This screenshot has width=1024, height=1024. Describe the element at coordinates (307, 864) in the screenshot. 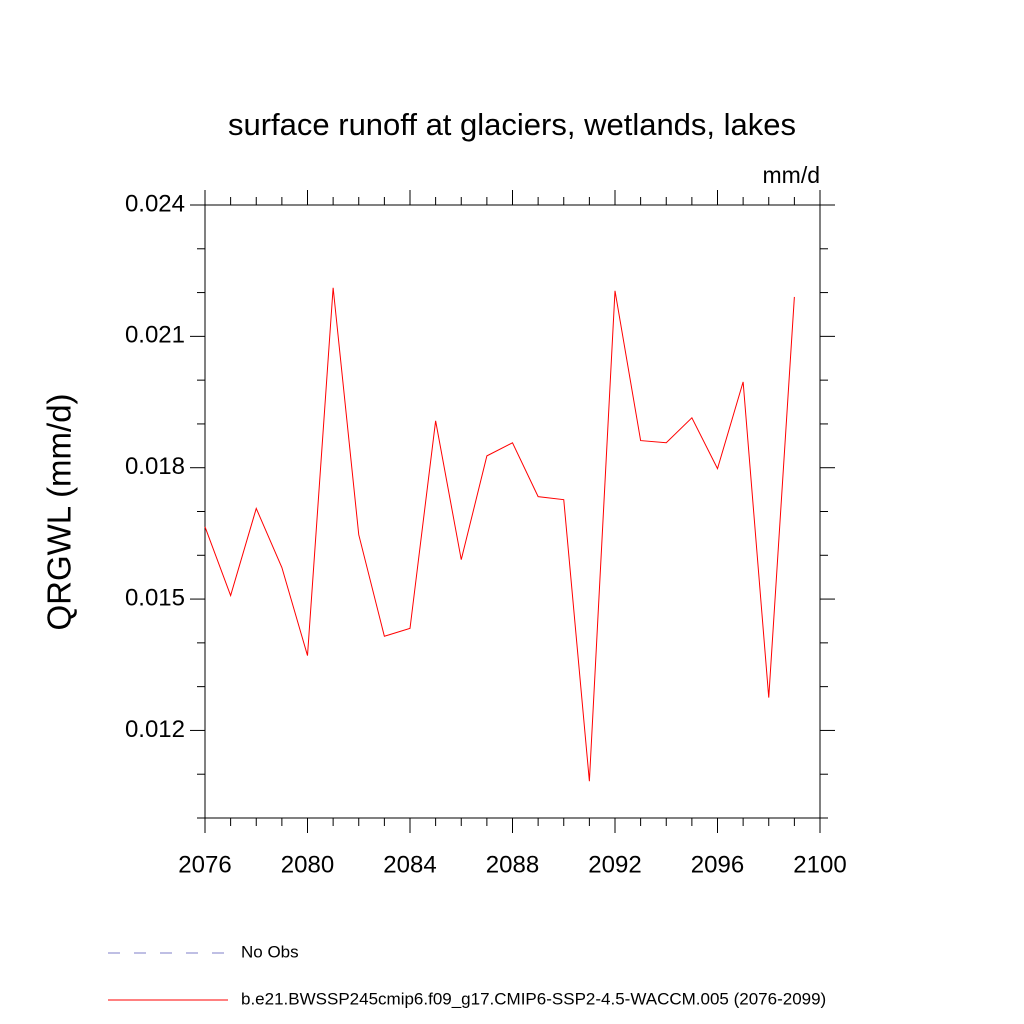

I see `x-tick-label: 2080` at that location.